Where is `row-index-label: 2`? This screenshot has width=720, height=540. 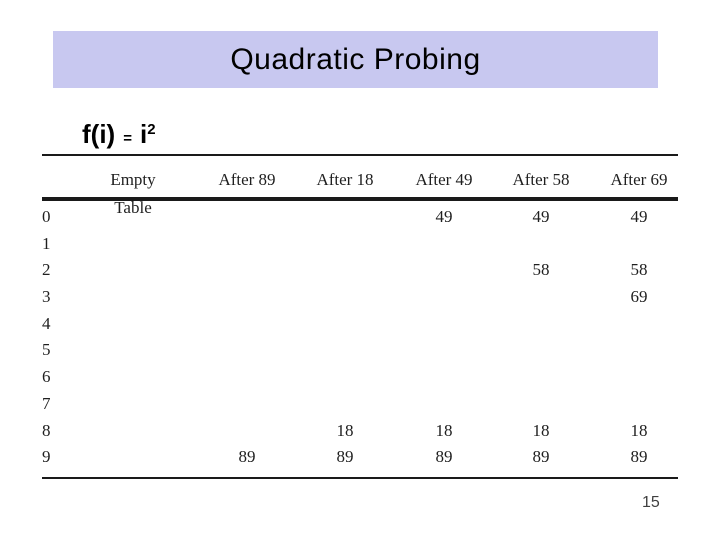 row-index-label: 2 is located at coordinates (46, 270).